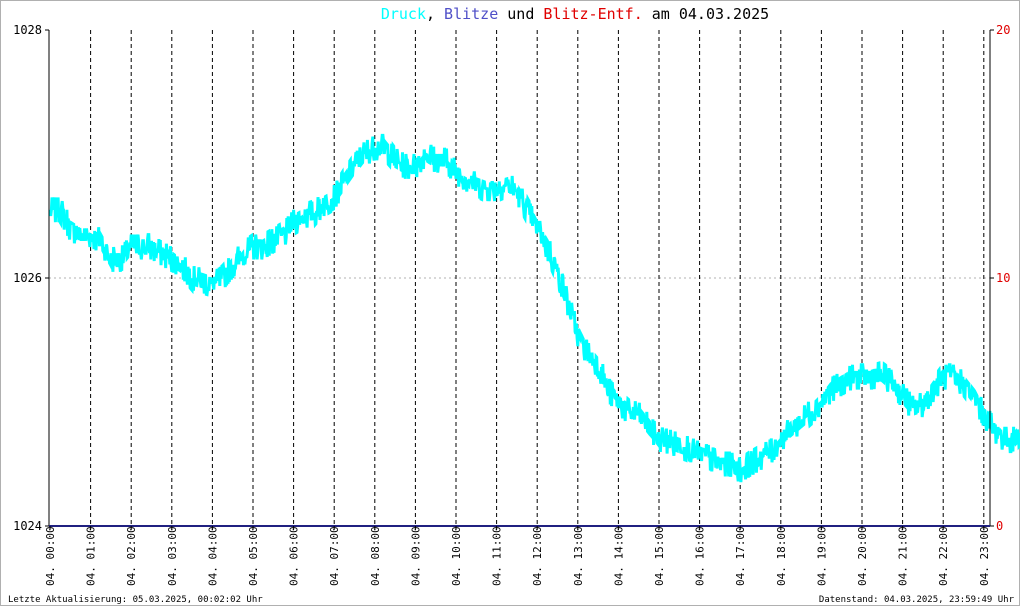 Image resolution: width=1020 pixels, height=606 pixels. I want to click on x-tick-label: 04. 15:00, so click(659, 556).